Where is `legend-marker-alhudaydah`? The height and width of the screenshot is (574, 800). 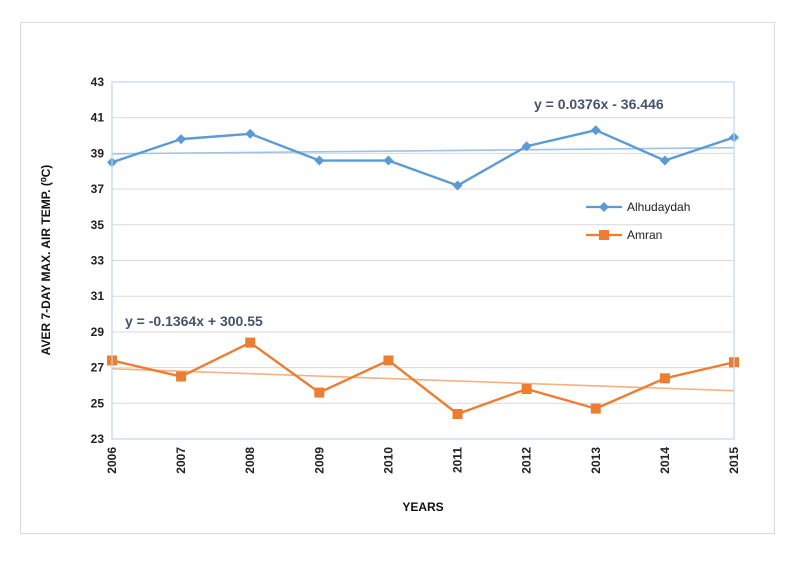
legend-marker-alhudaydah is located at coordinates (604, 207).